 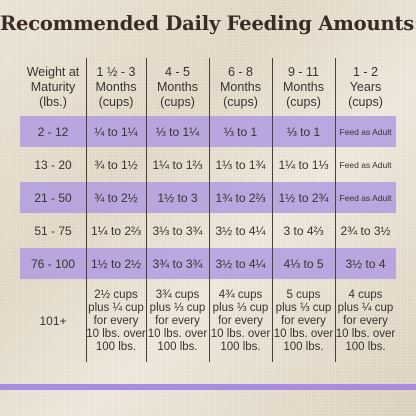 What do you see at coordinates (303, 197) in the screenshot?
I see `amount-cell: 1½ to 2¾` at bounding box center [303, 197].